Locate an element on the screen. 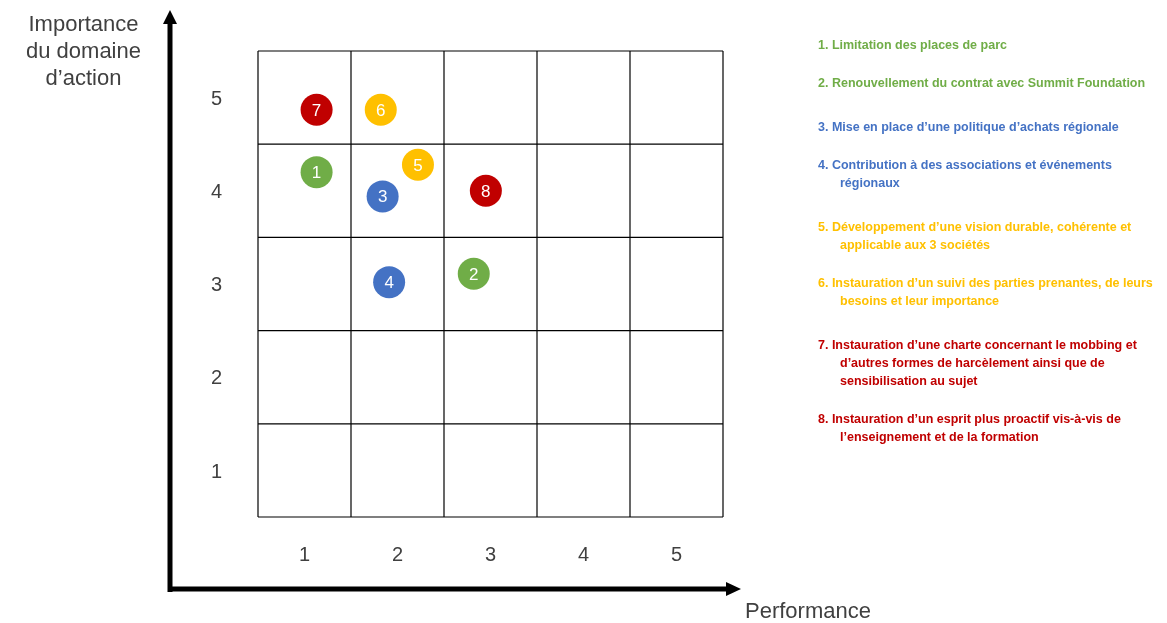 The width and height of the screenshot is (1167, 623). x-tick-label: 4 is located at coordinates (583, 554).